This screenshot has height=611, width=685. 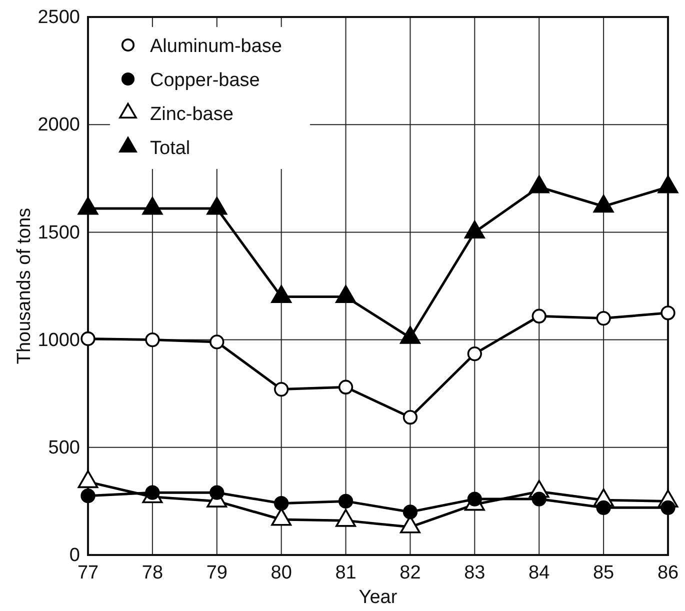 I want to click on y-tick-label: 2000, so click(x=59, y=125).